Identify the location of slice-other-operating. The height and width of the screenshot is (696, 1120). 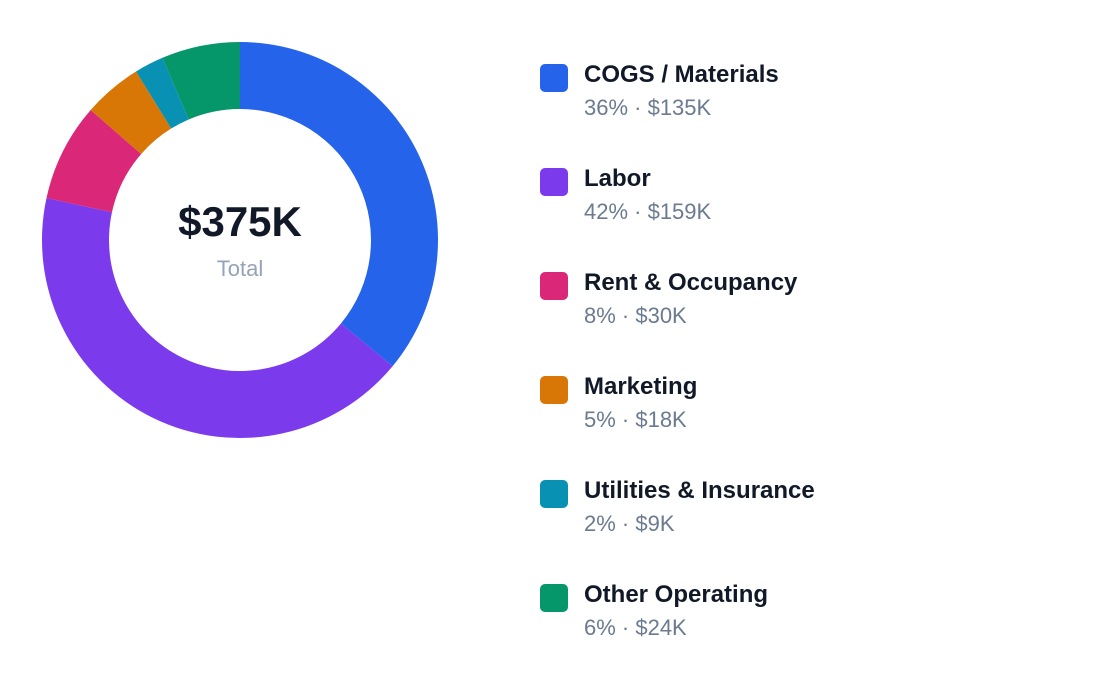
(201, 81).